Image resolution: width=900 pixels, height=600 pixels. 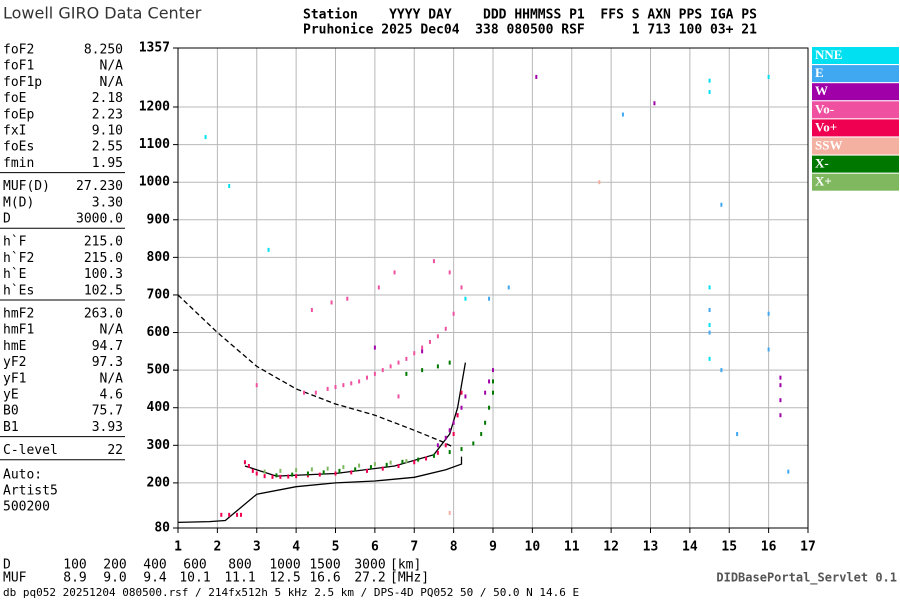 I want to click on scale-muf: [MHz], so click(x=409, y=578).